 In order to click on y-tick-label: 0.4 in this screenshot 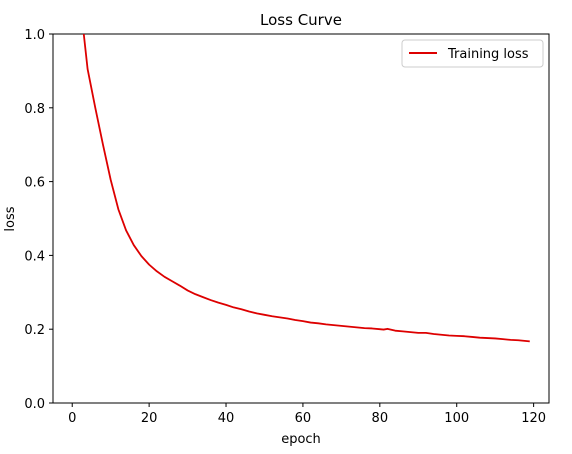, I will do `click(34, 256)`.